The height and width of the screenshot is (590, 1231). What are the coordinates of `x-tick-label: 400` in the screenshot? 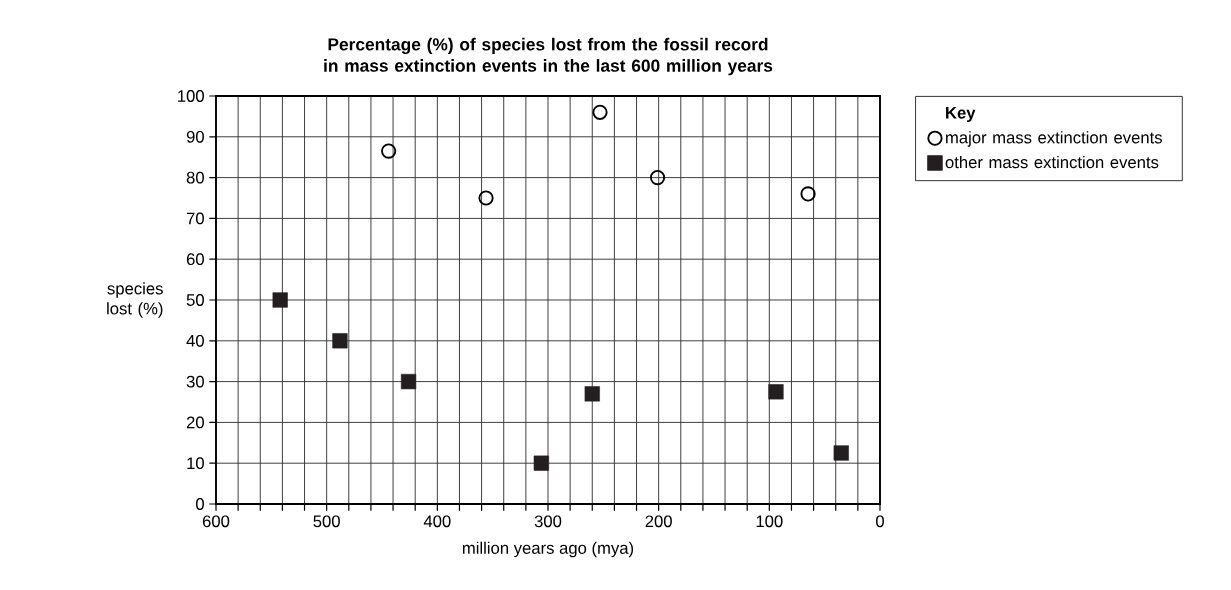 It's located at (437, 521).